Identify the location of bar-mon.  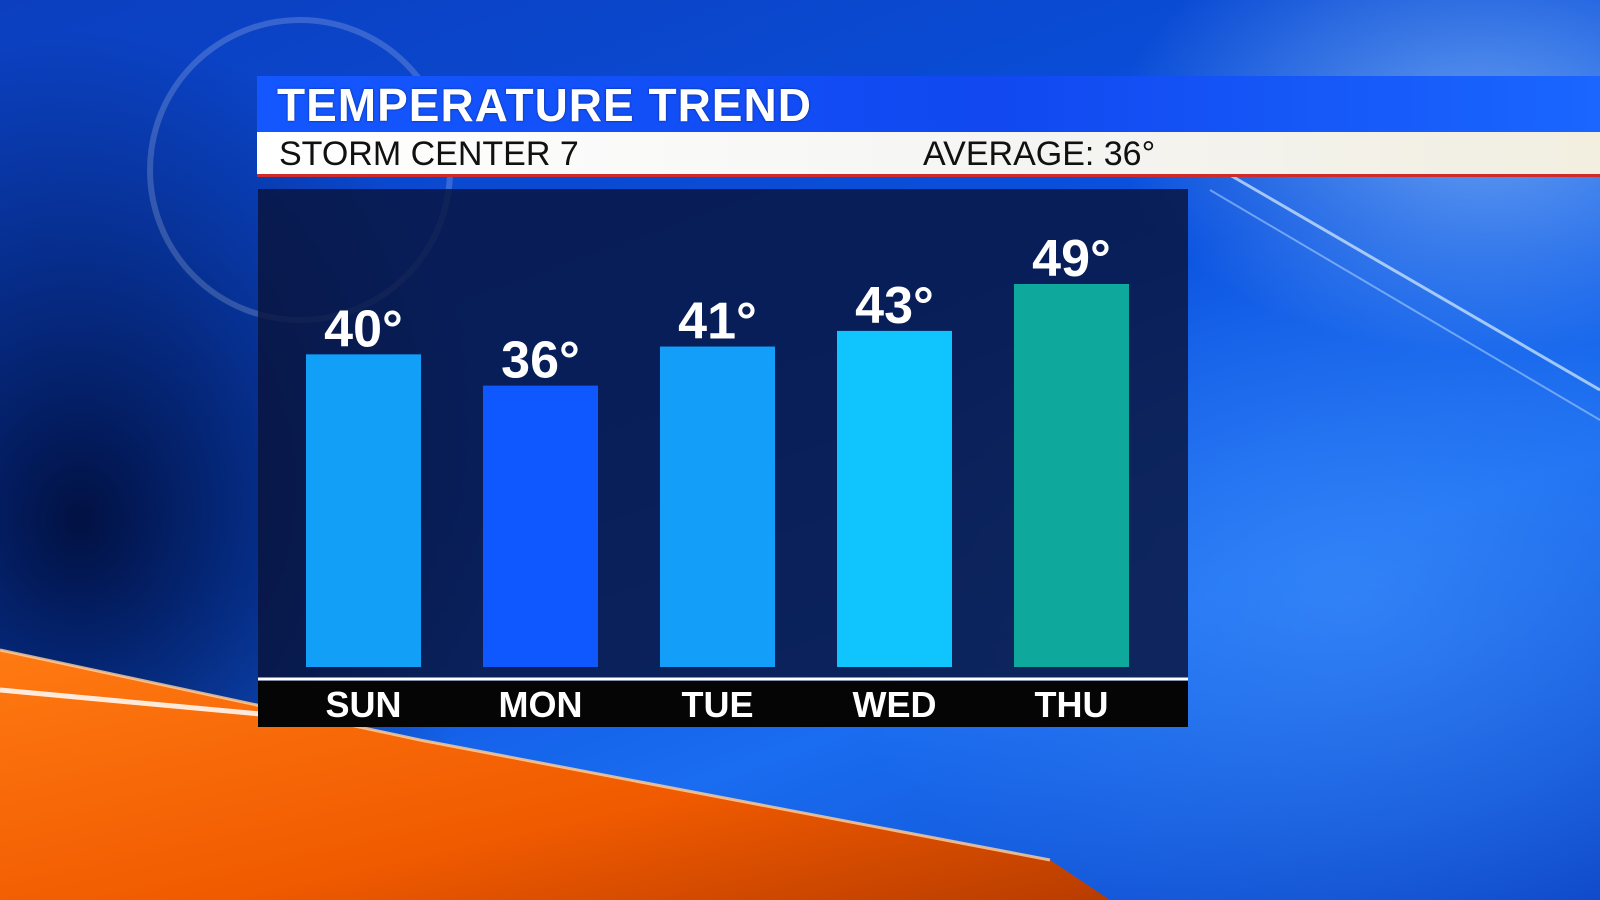
(540, 526).